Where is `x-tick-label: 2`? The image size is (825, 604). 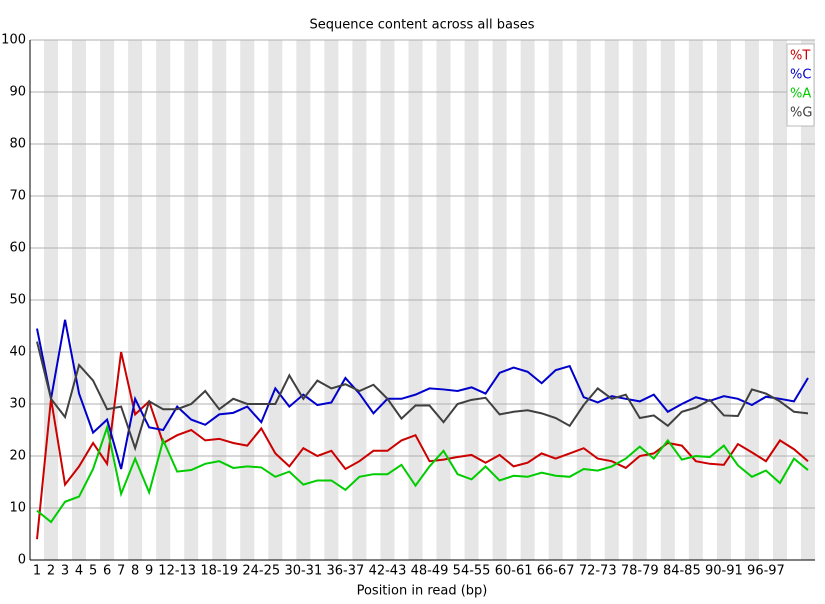 x-tick-label: 2 is located at coordinates (51, 571).